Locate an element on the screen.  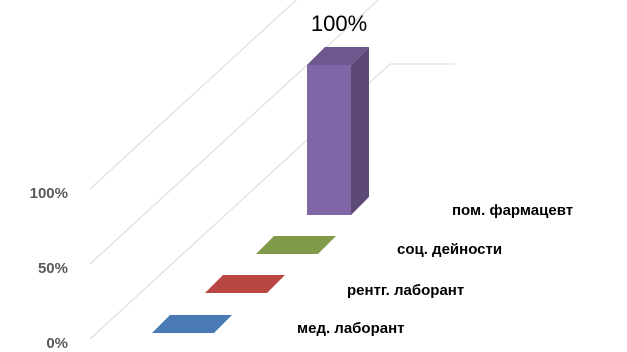
y-tick-0: 0% is located at coordinates (57, 343).